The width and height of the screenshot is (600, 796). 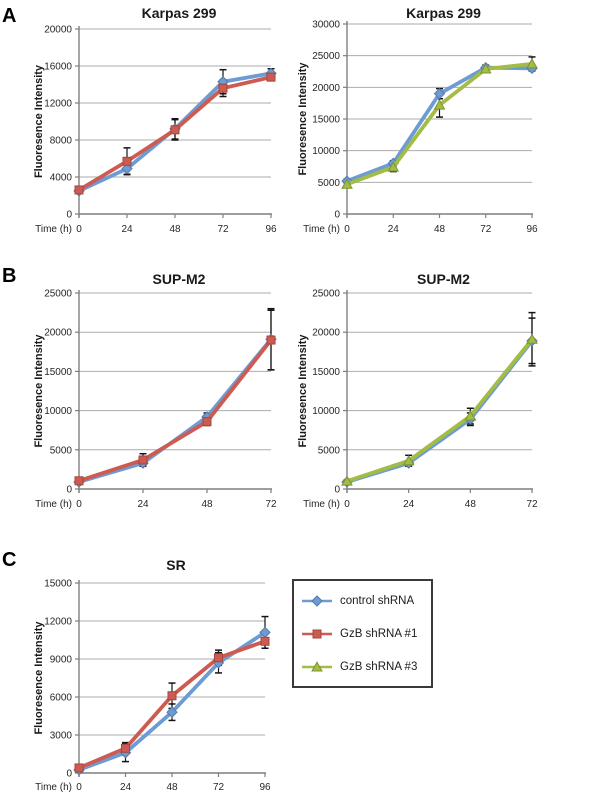 I want to click on legend-item-gzb-shrna-3: GzB shRNA #3, so click(x=365, y=667).